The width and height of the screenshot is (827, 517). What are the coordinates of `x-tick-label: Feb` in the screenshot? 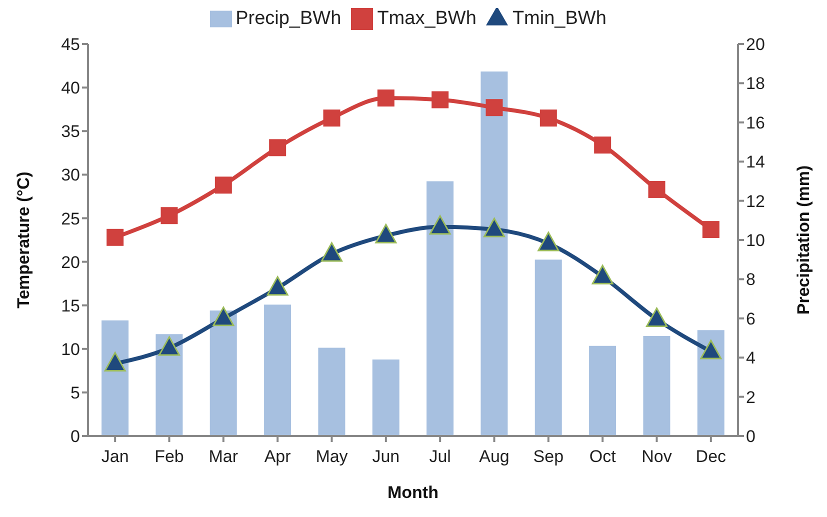 It's located at (169, 456).